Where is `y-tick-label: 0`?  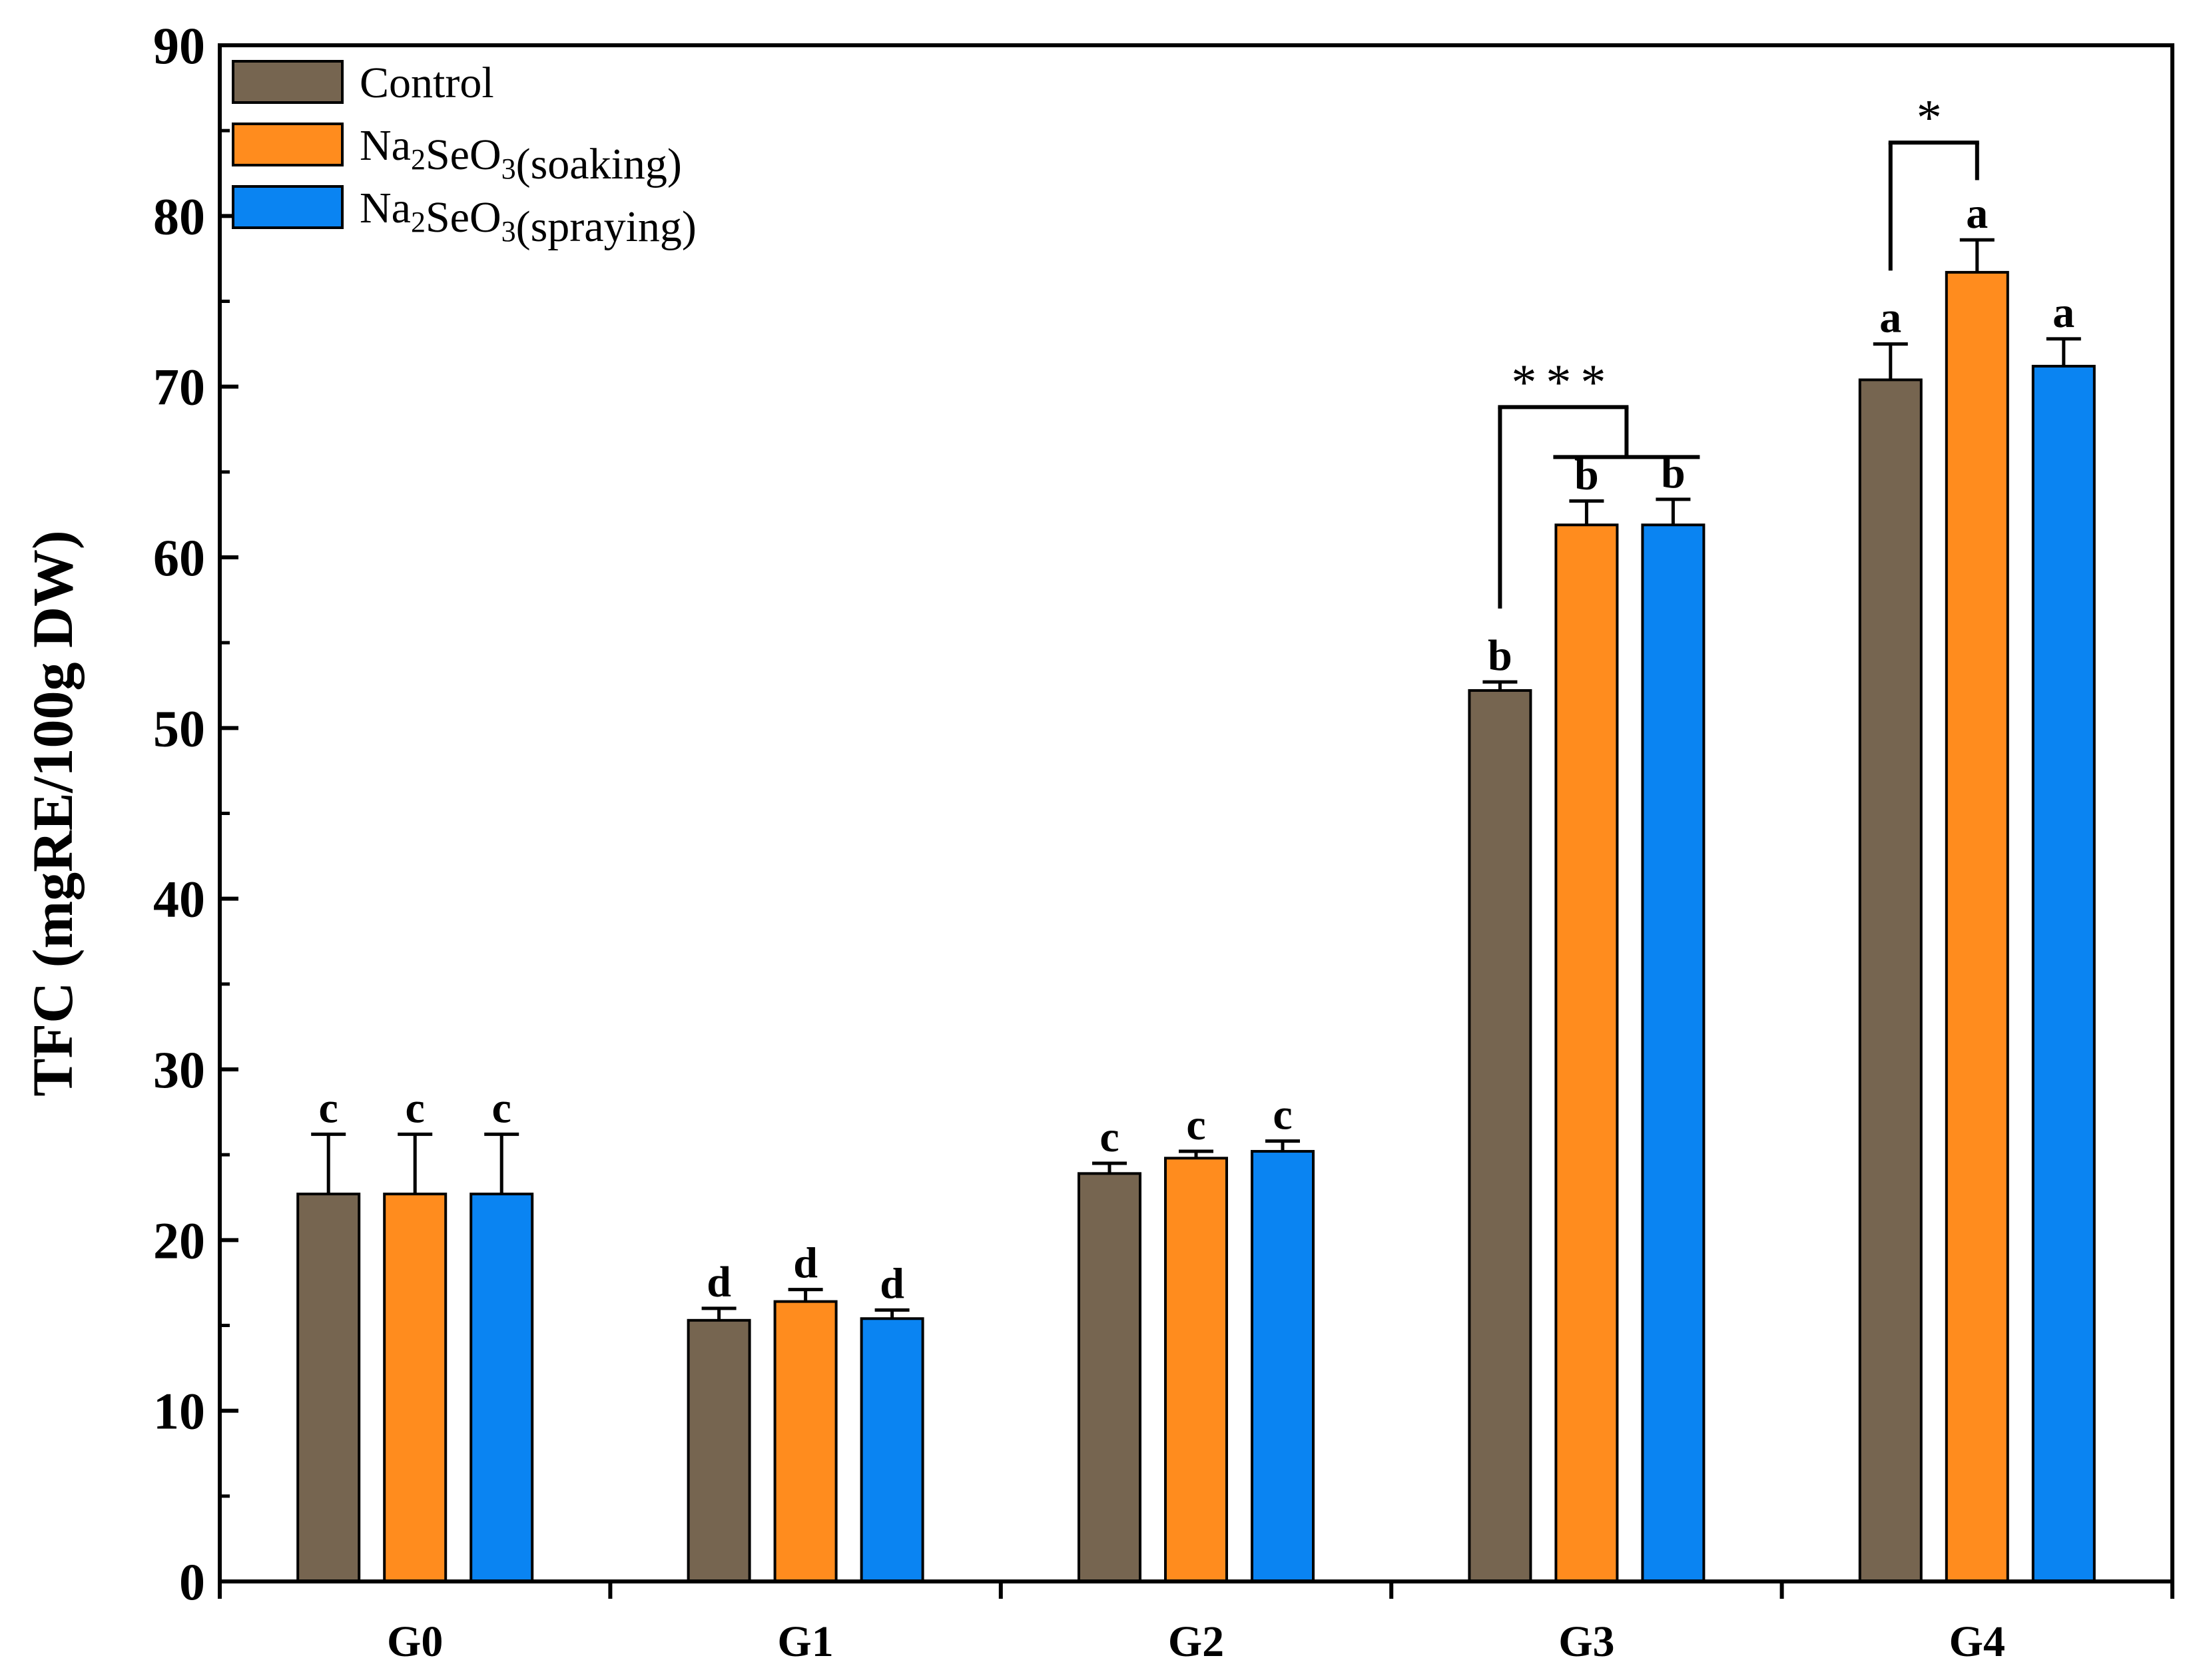
y-tick-label: 0 is located at coordinates (192, 1582).